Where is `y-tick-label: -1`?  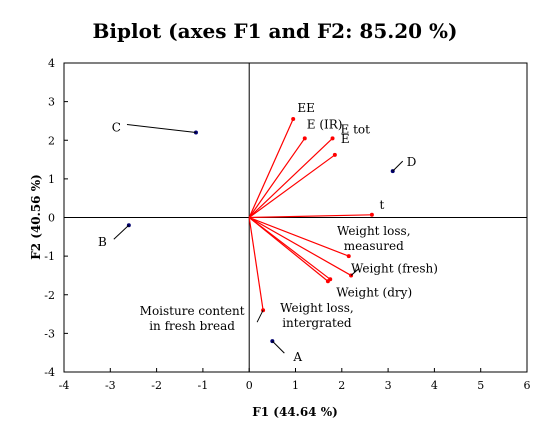 y-tick-label: -1 is located at coordinates (49, 256).